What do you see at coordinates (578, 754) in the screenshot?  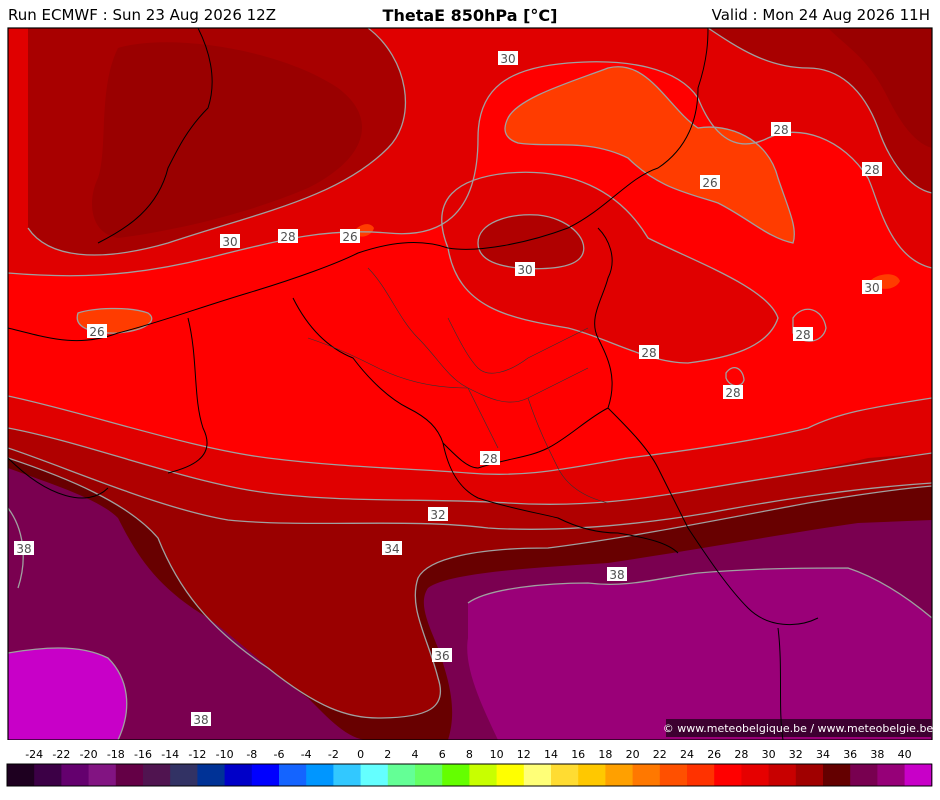 I see `colorbar-tick-label: 16` at bounding box center [578, 754].